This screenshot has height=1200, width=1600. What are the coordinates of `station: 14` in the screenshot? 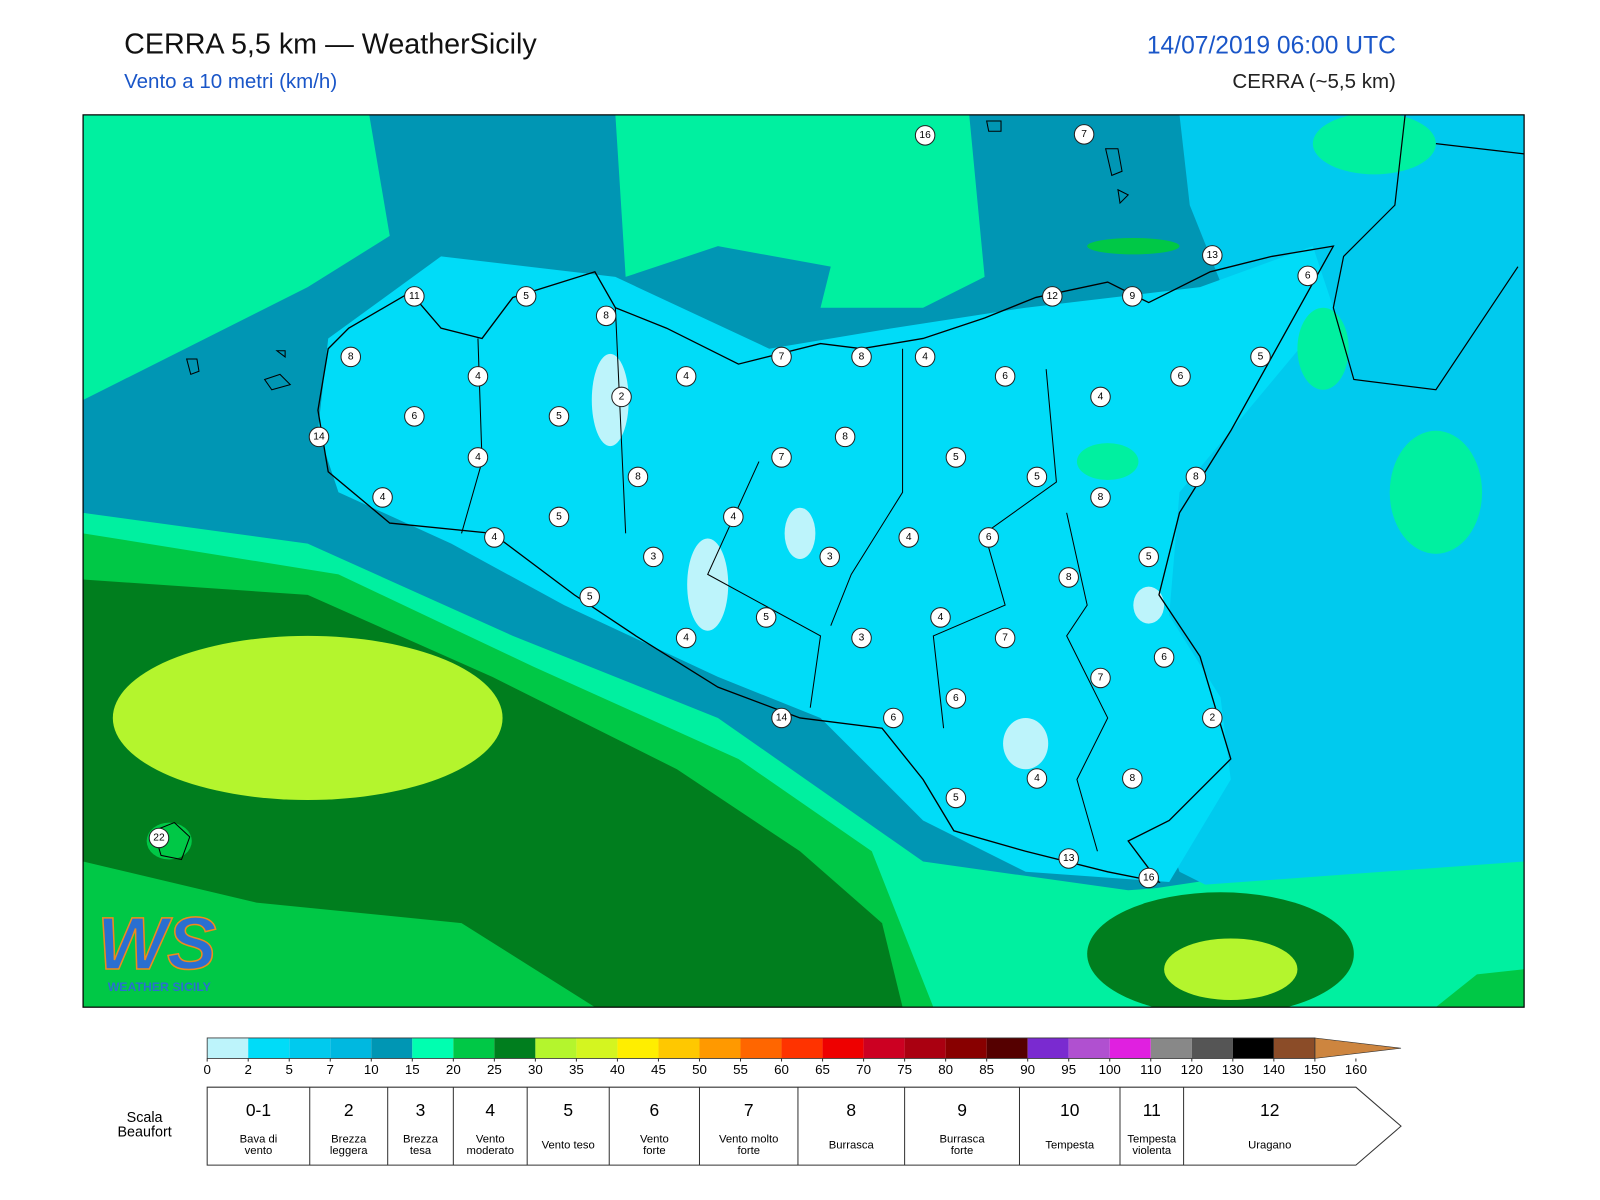 It's located at (781, 718).